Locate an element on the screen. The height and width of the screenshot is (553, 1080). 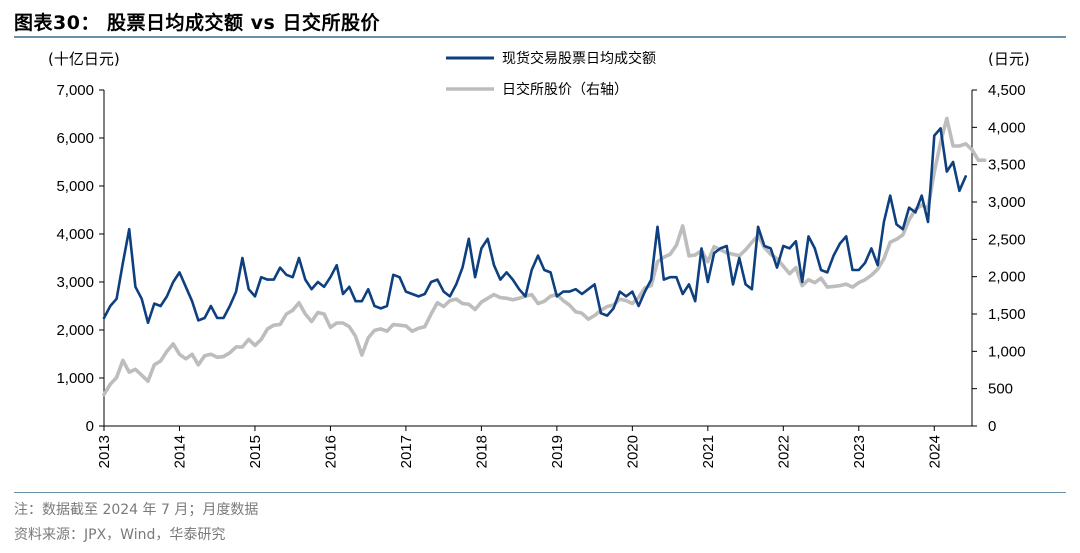
right-tick-label: 1,000 is located at coordinates (1007, 351).